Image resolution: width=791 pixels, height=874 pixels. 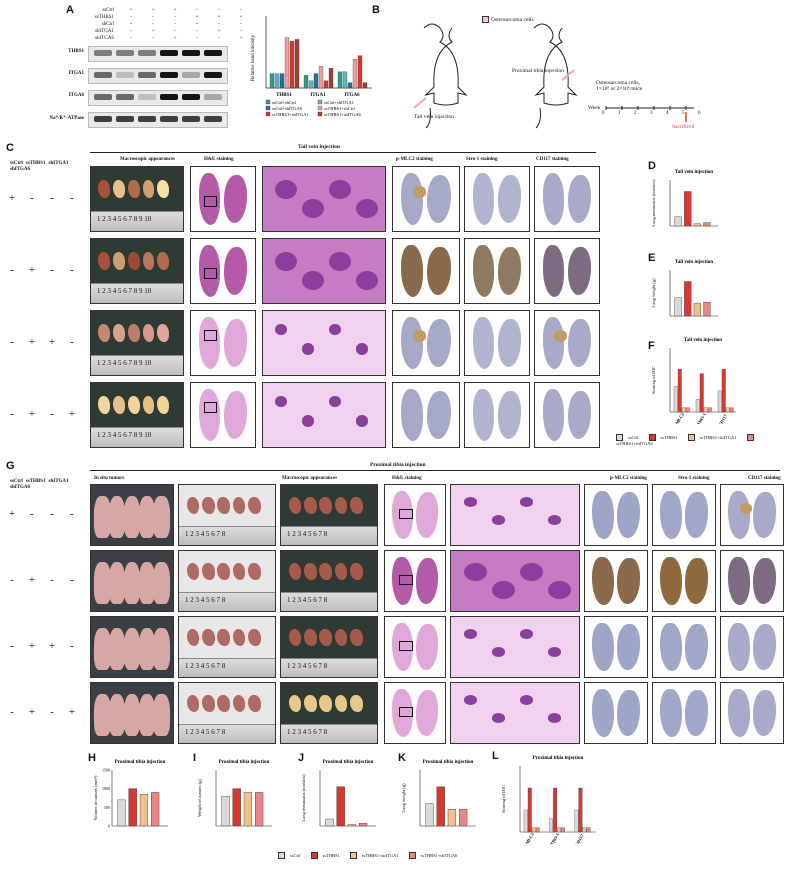 I want to click on row-label: ssCtrl, so click(x=16, y=163).